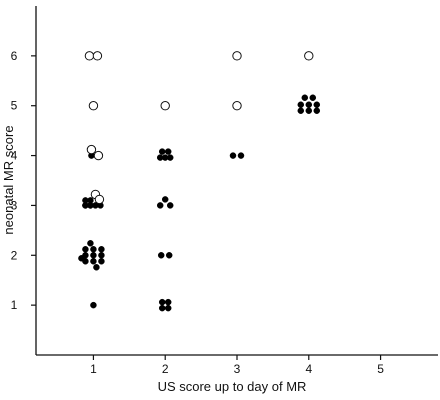  I want to click on y-tick-label: 5, so click(14, 106).